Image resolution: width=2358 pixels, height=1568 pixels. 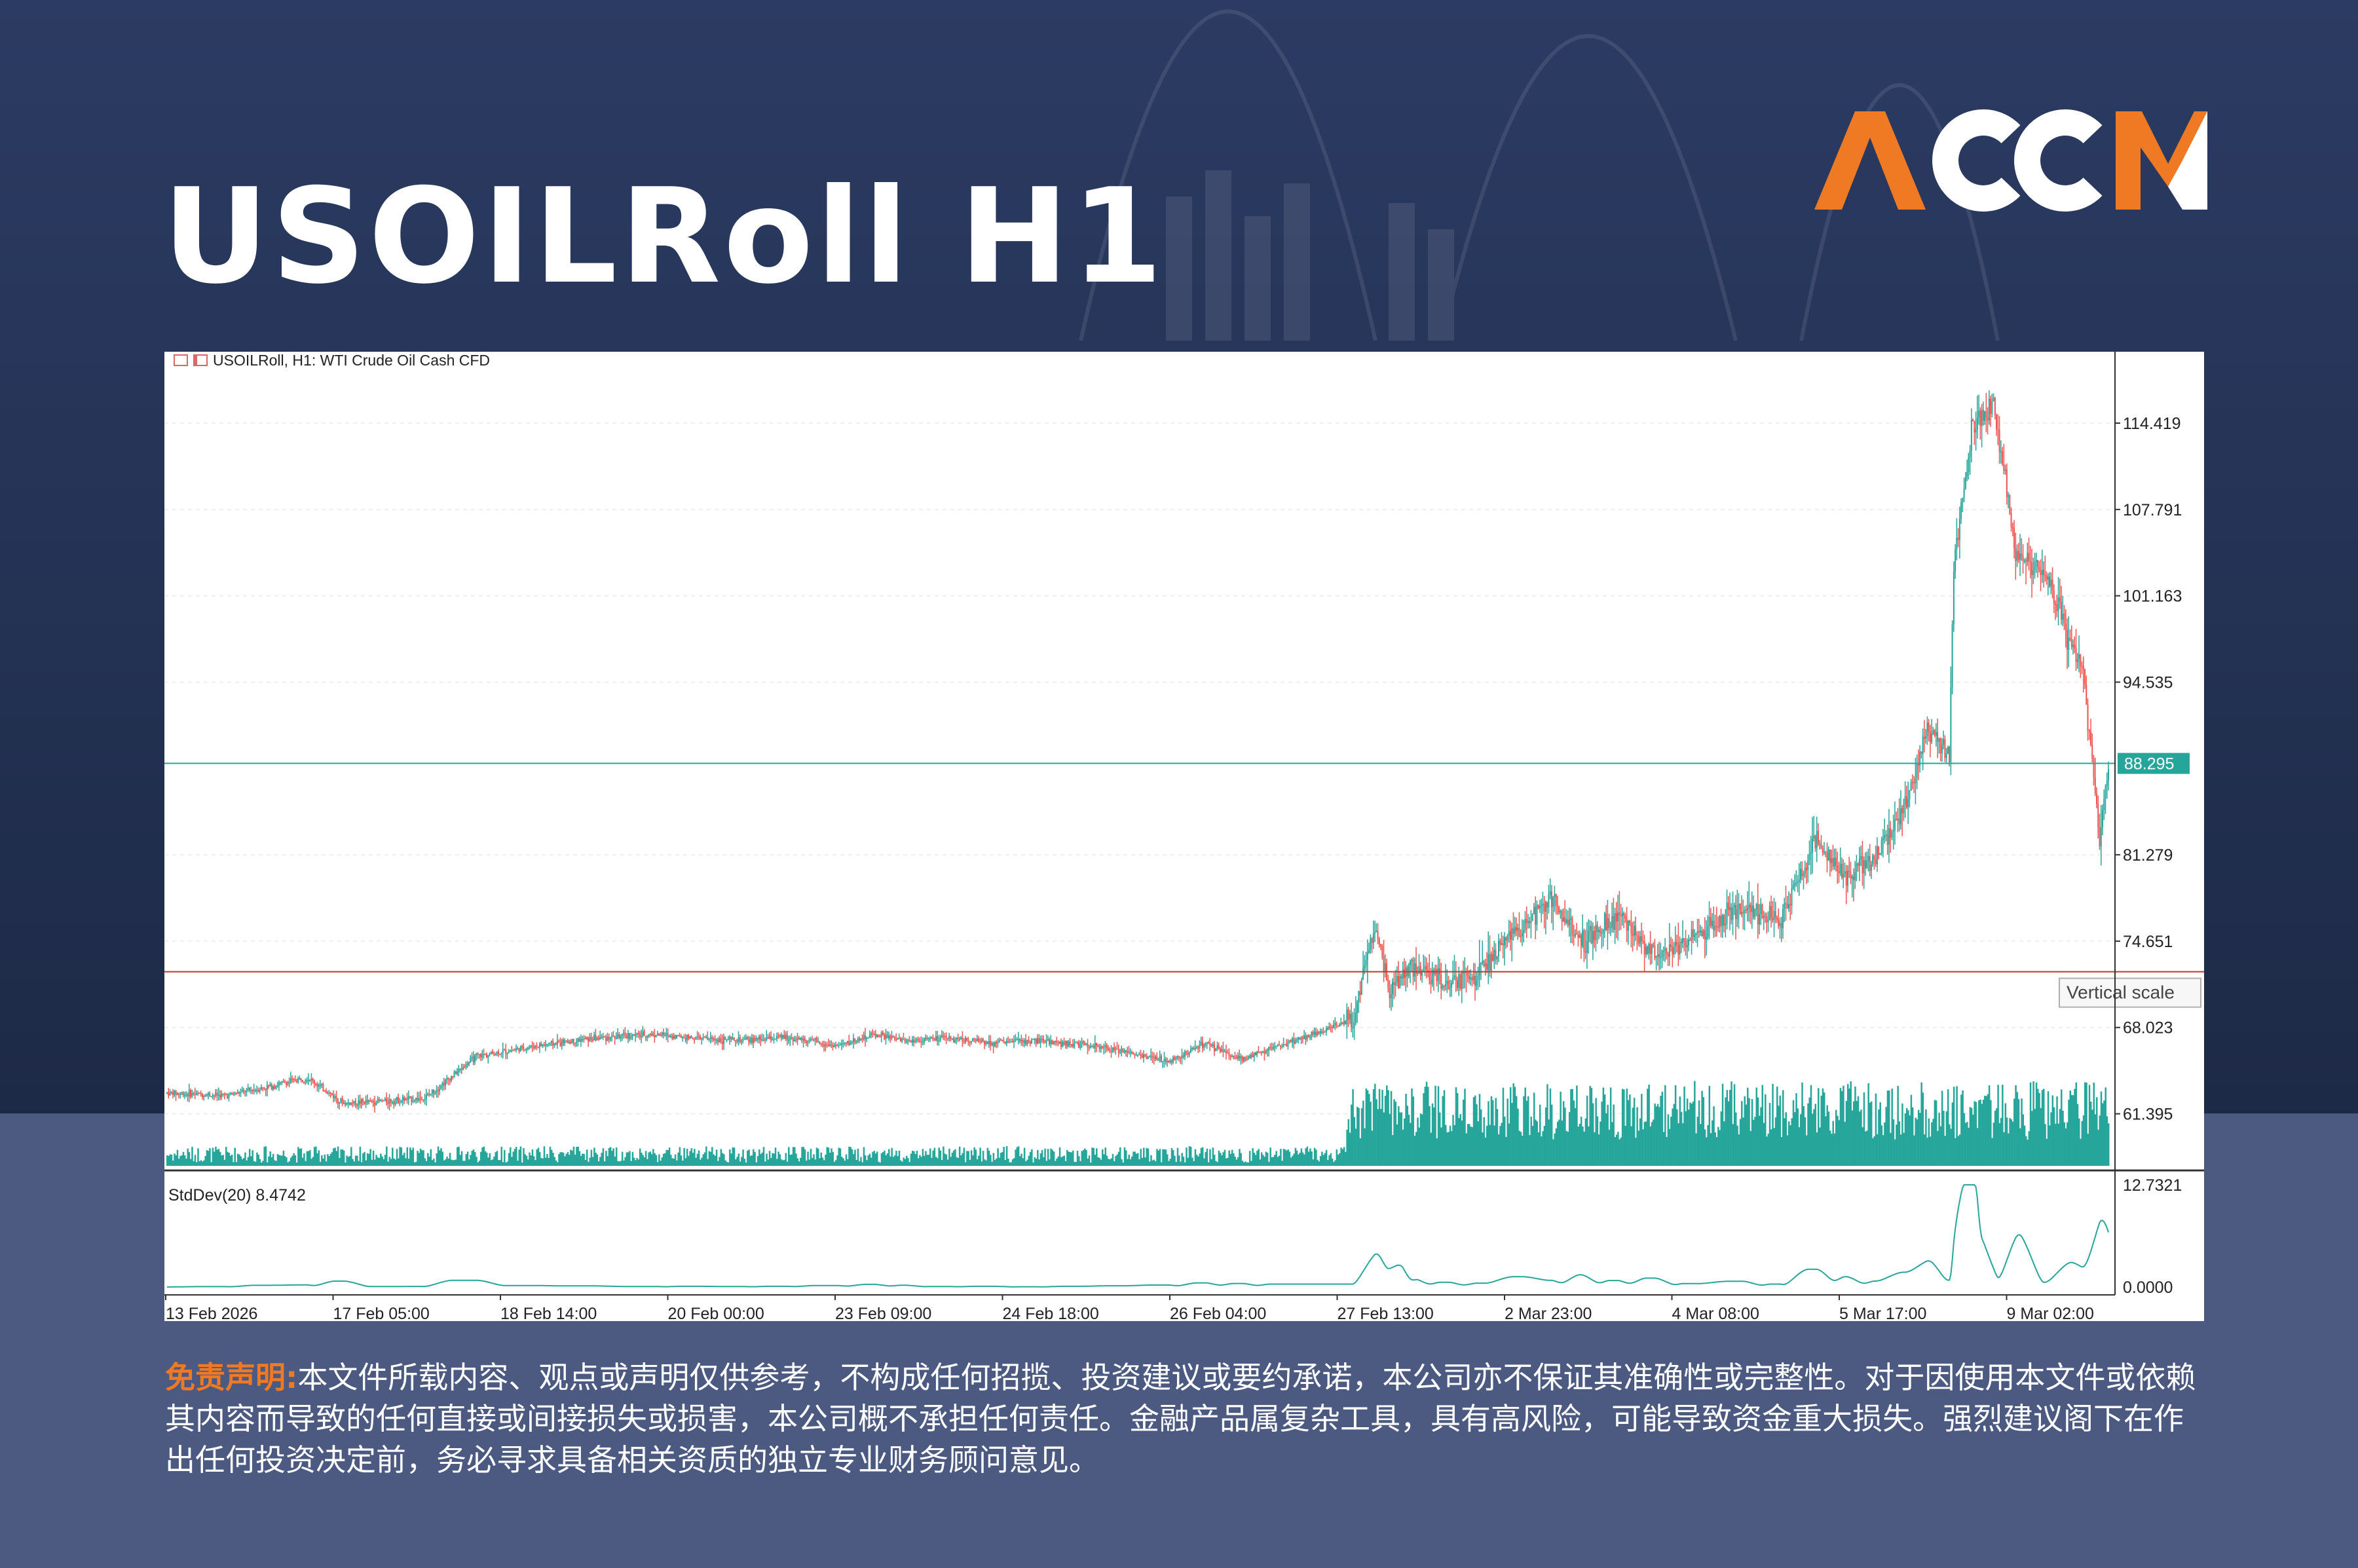 I want to click on time-tick-label: 27 Feb 13:00, so click(x=1386, y=1313).